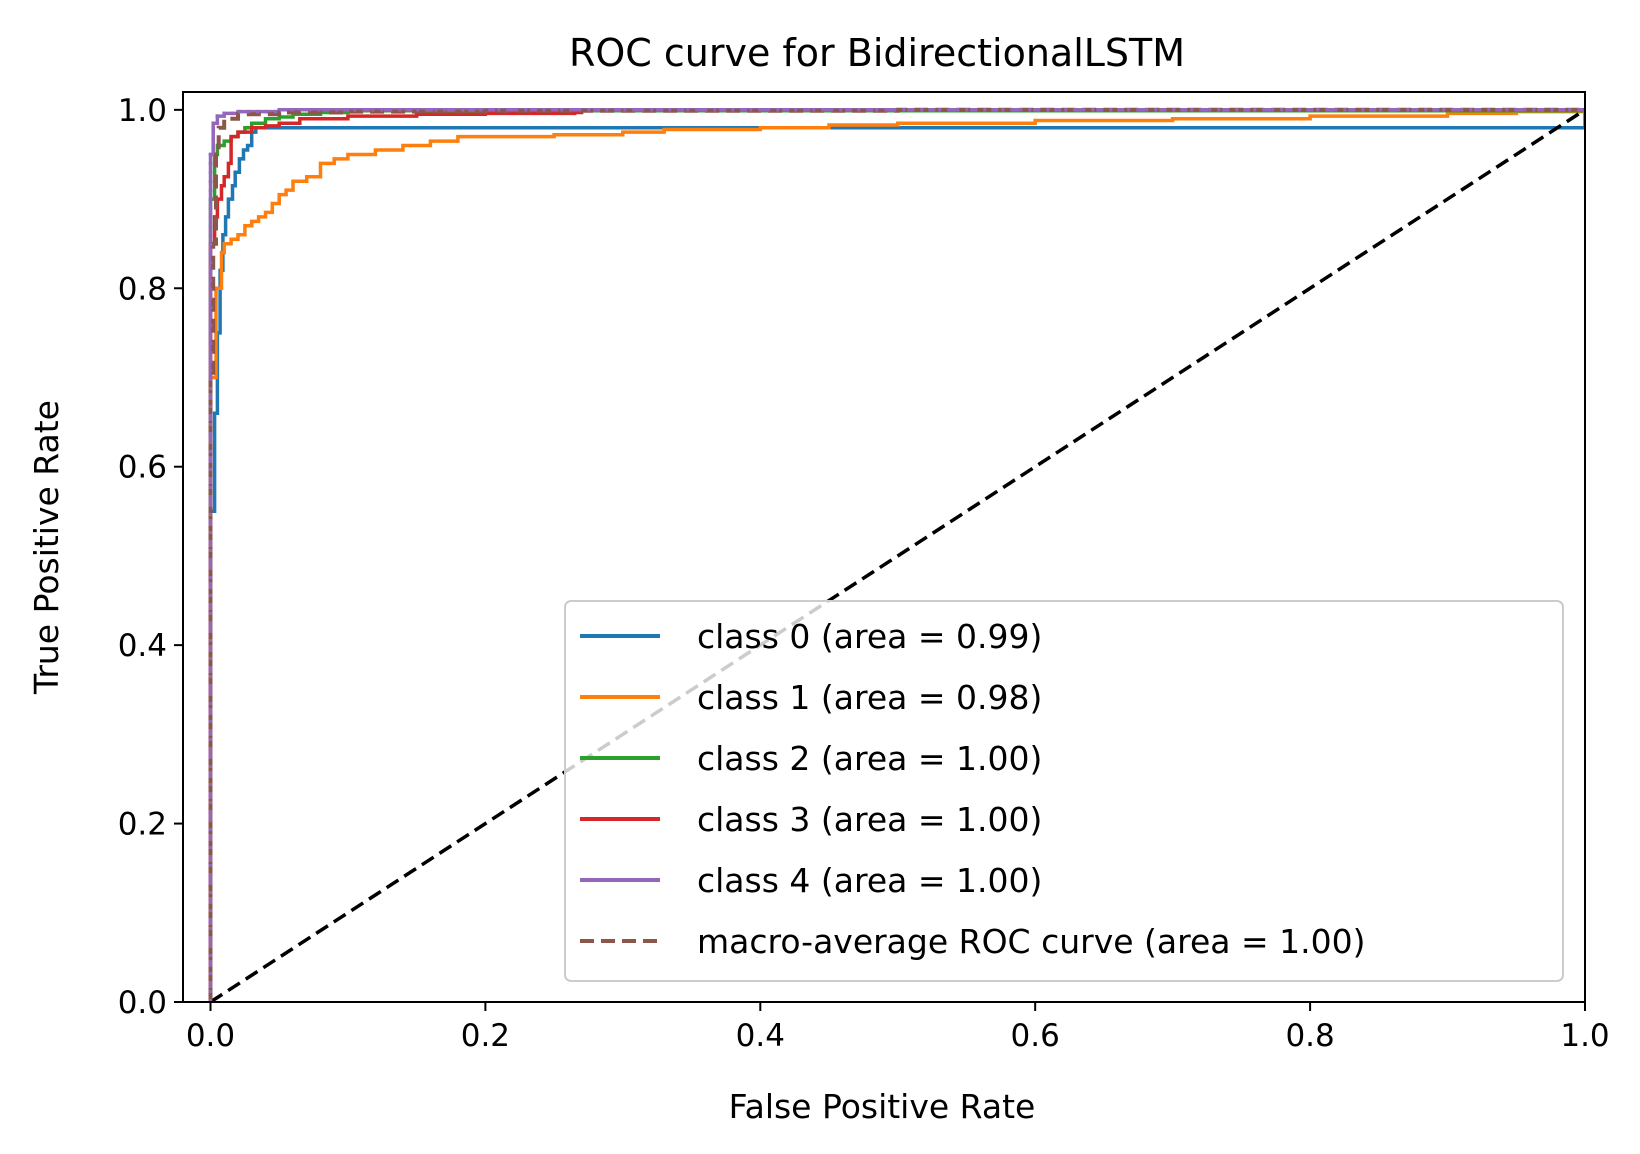 The height and width of the screenshot is (1154, 1640). I want to click on x-tick-label: 0.6, so click(1035, 1036).